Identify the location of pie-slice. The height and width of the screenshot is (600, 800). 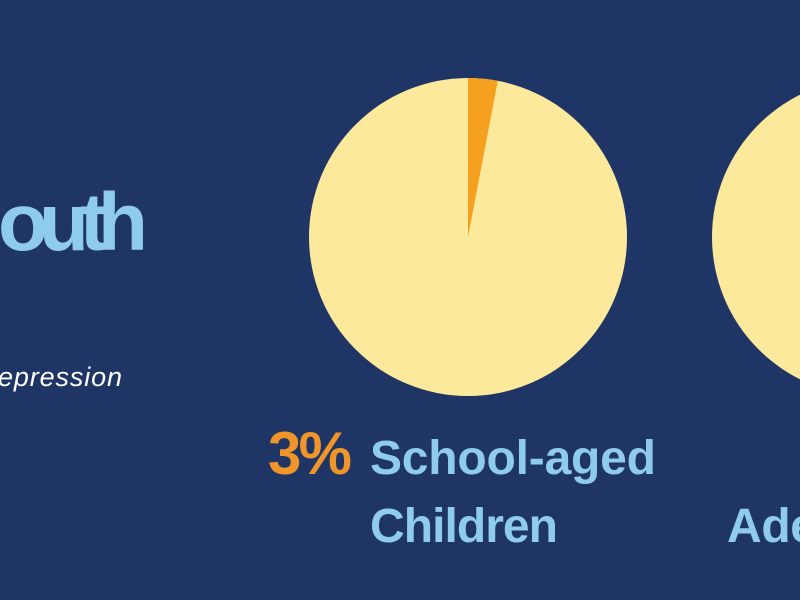
(483, 157).